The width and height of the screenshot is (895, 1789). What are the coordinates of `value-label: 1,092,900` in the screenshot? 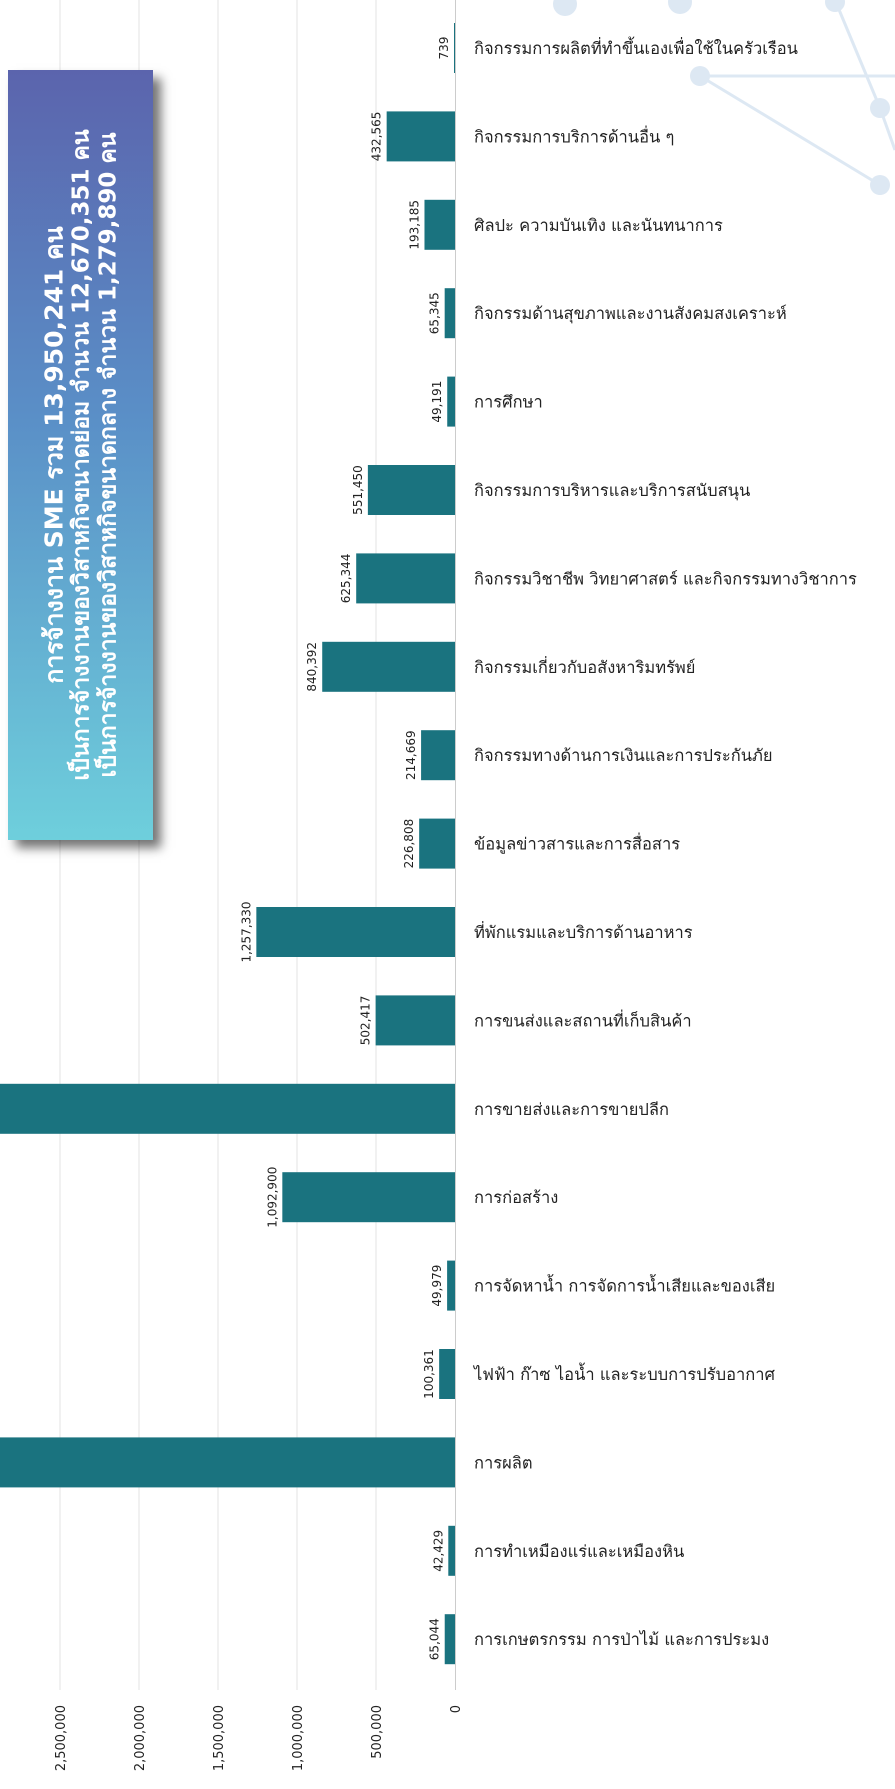 It's located at (272, 1197).